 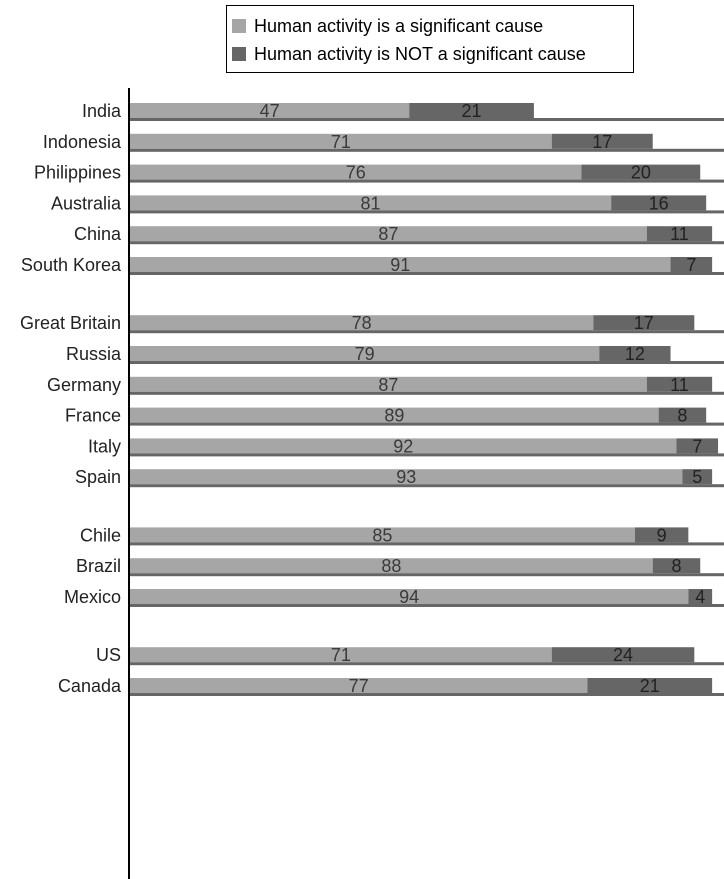 I want to click on category-label: US, so click(x=108, y=655).